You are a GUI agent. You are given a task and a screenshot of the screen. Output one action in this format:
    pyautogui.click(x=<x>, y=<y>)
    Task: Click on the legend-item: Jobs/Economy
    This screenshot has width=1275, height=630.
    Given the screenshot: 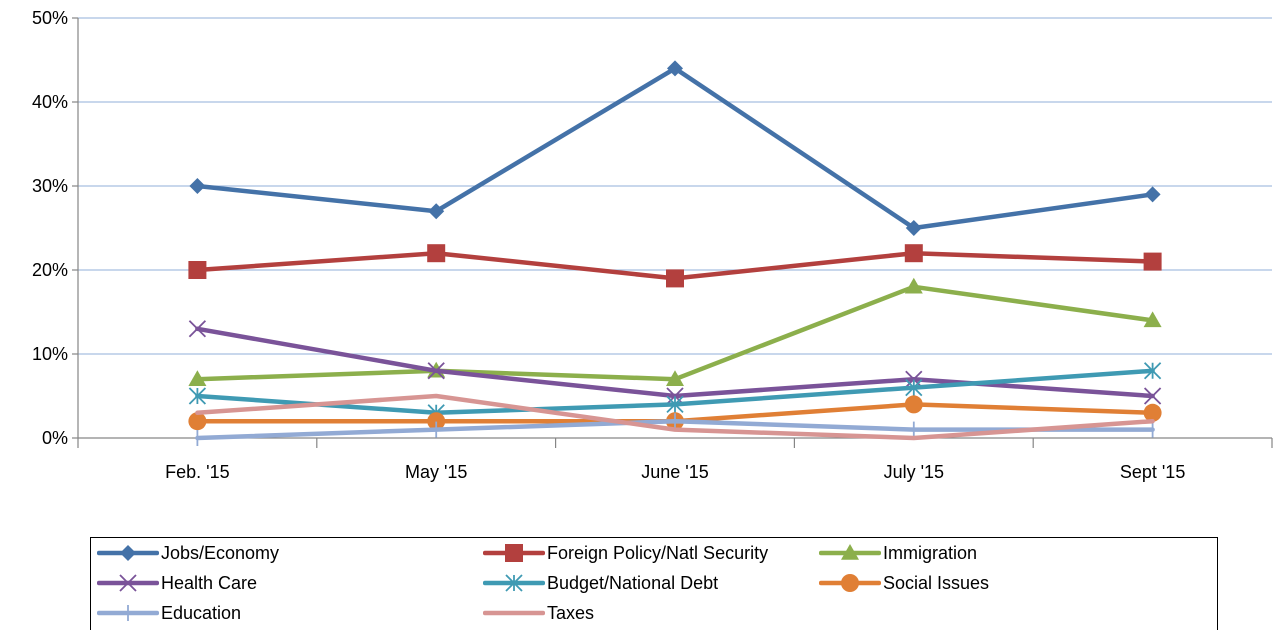 What is the action you would take?
    pyautogui.click(x=188, y=553)
    